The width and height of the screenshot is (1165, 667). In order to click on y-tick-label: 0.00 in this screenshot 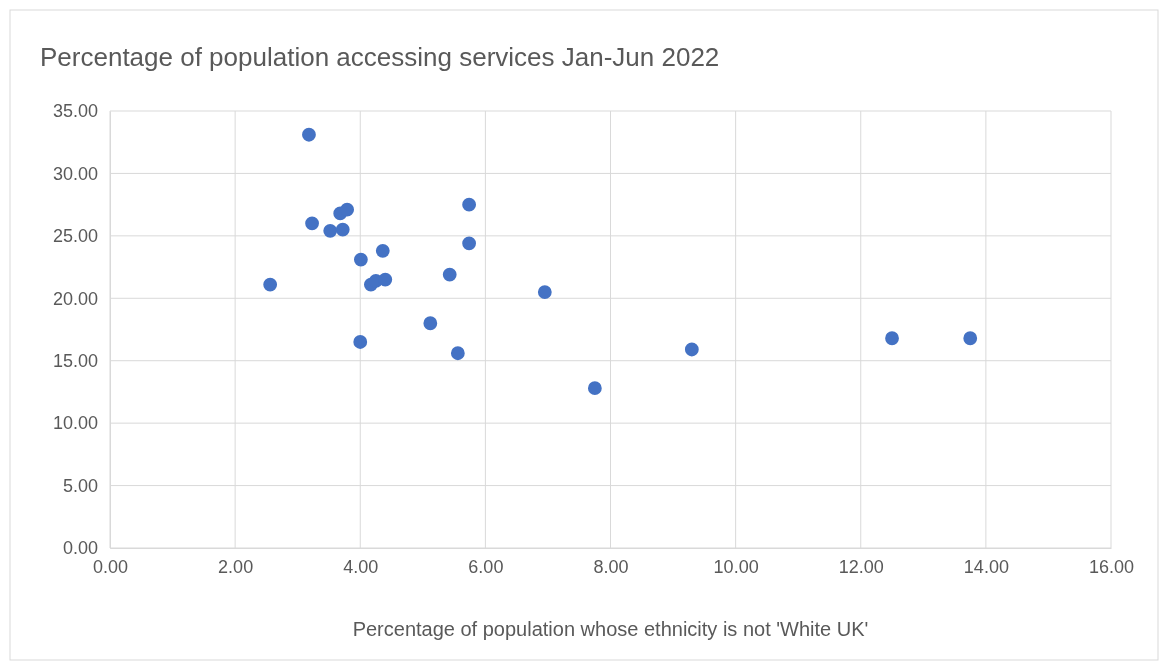, I will do `click(80, 548)`.